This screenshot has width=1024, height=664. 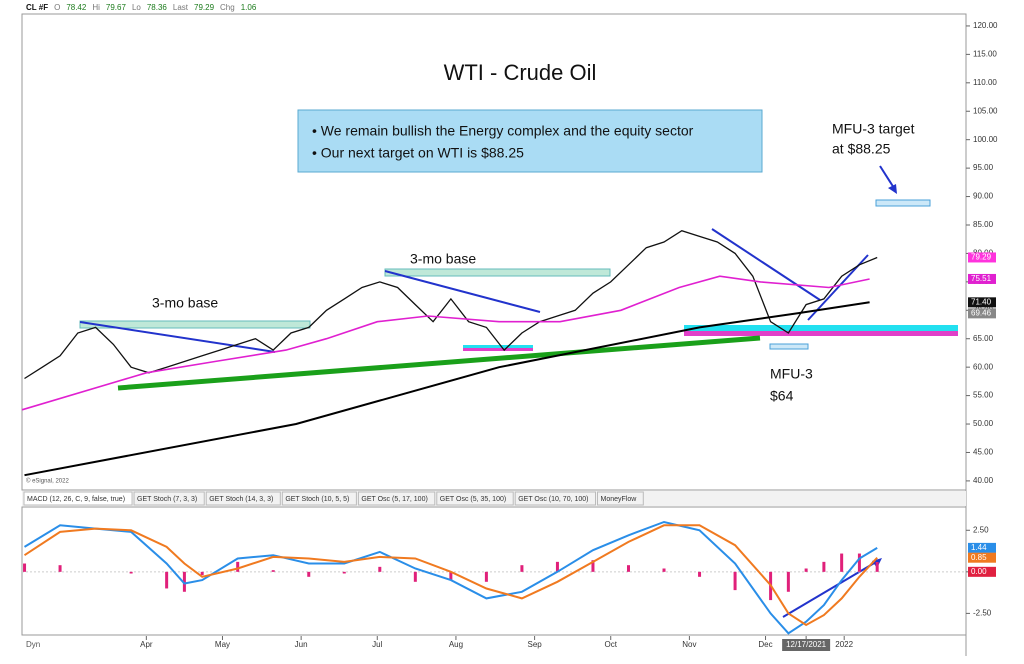 What do you see at coordinates (985, 110) in the screenshot?
I see `y-tick-label: 105.00` at bounding box center [985, 110].